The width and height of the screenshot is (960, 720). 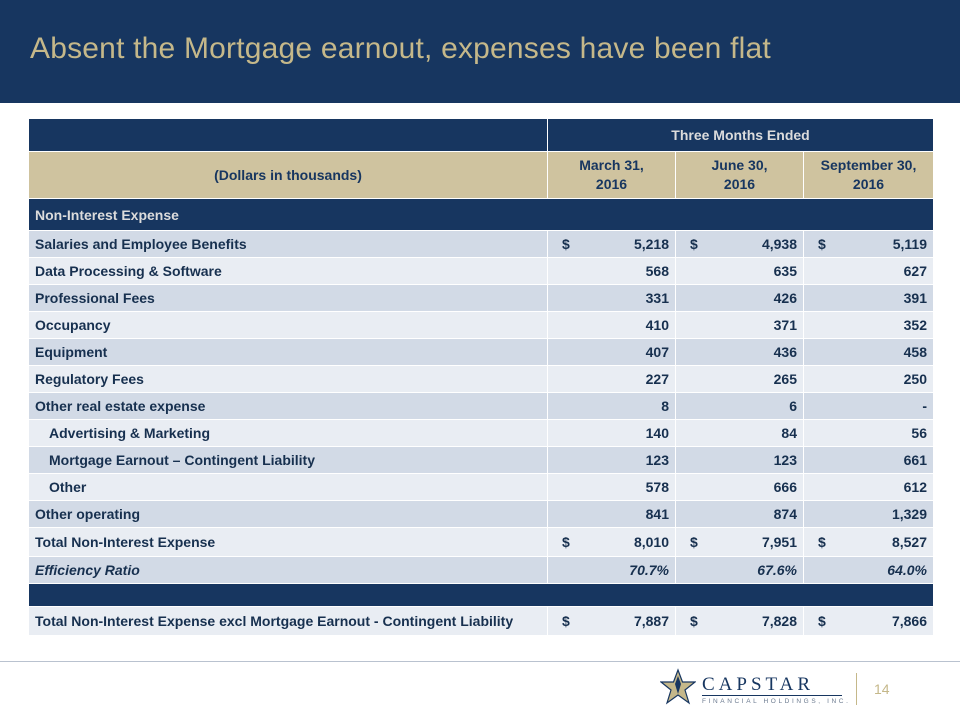 What do you see at coordinates (739, 460) in the screenshot?
I see `cell-june: 123` at bounding box center [739, 460].